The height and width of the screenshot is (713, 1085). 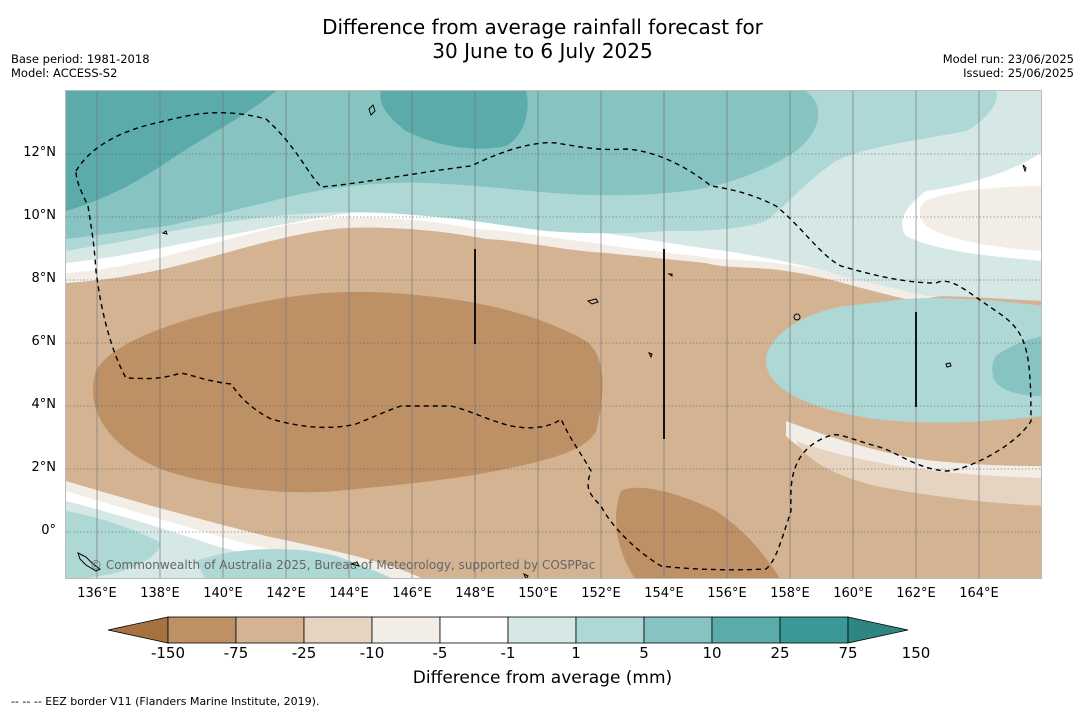 What do you see at coordinates (44, 278) in the screenshot?
I see `lat-label-8n: 8°N` at bounding box center [44, 278].